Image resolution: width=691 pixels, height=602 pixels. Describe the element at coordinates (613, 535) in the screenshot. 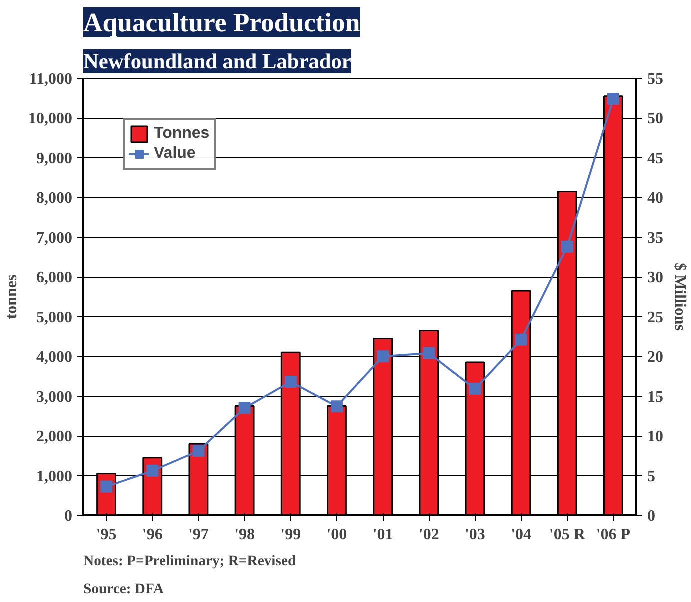

I see `x-tick-label: '06 P` at that location.